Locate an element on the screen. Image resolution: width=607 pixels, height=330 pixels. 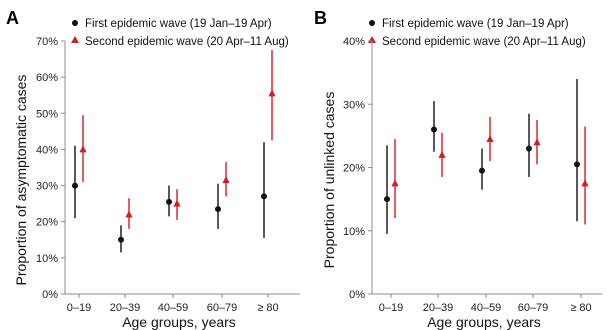
panel-a-legend-second-marker is located at coordinates (75, 39).